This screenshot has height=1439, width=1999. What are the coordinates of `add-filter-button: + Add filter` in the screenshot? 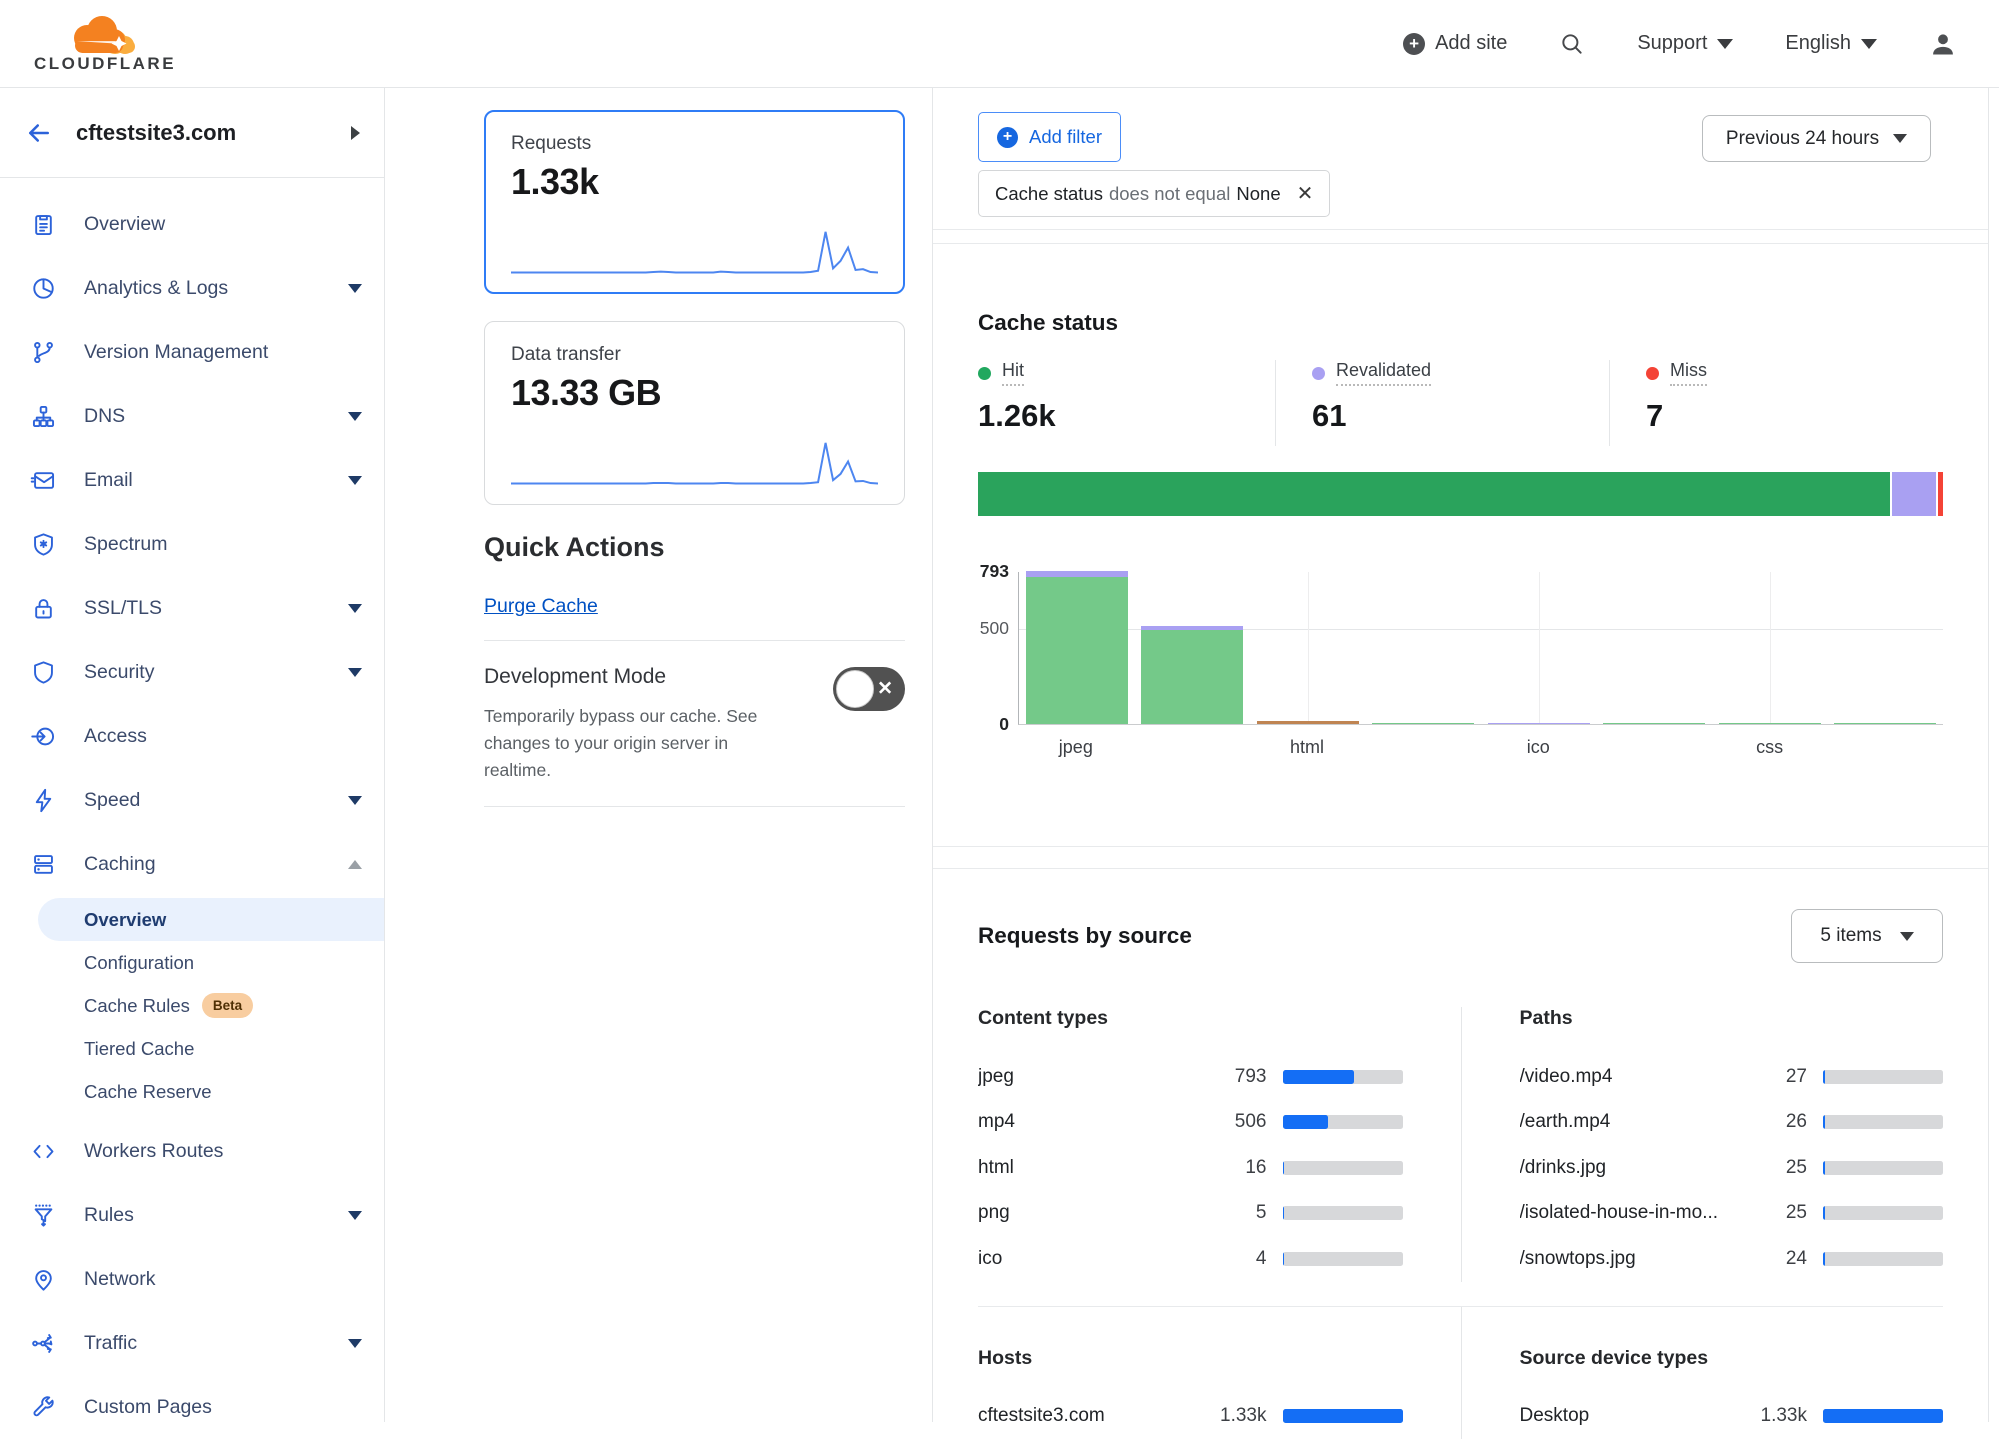 It's located at (1049, 137).